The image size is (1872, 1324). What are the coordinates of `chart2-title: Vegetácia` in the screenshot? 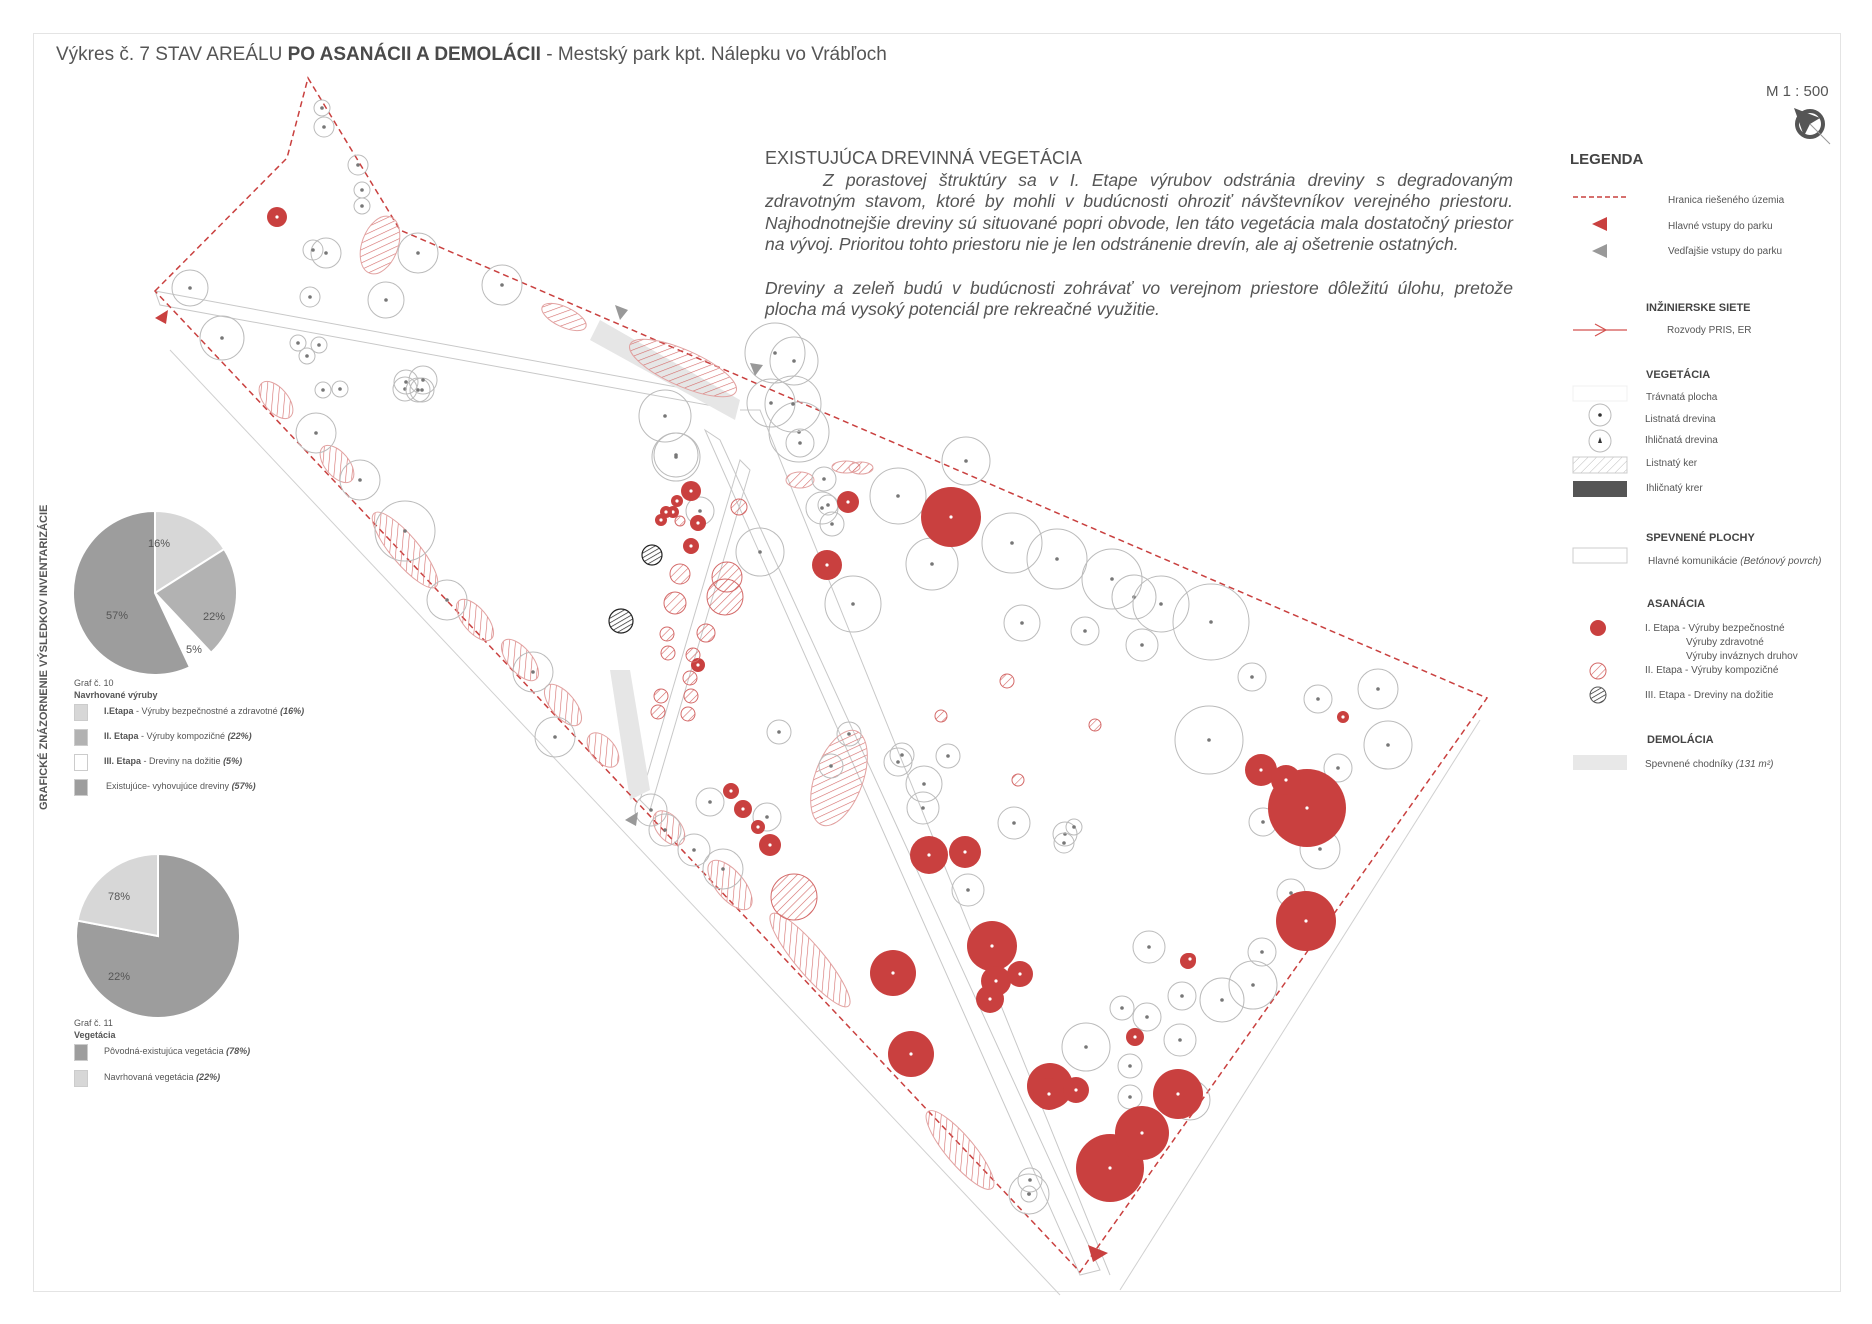 It's located at (95, 1035).